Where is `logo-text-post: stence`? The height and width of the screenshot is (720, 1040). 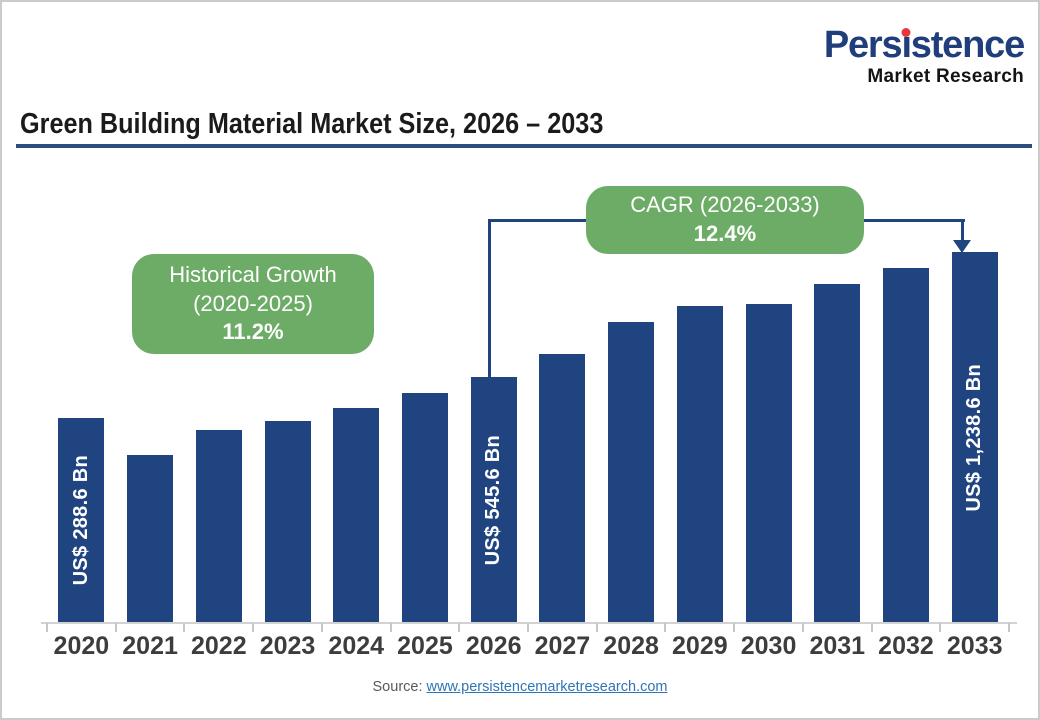 logo-text-post: stence is located at coordinates (967, 45).